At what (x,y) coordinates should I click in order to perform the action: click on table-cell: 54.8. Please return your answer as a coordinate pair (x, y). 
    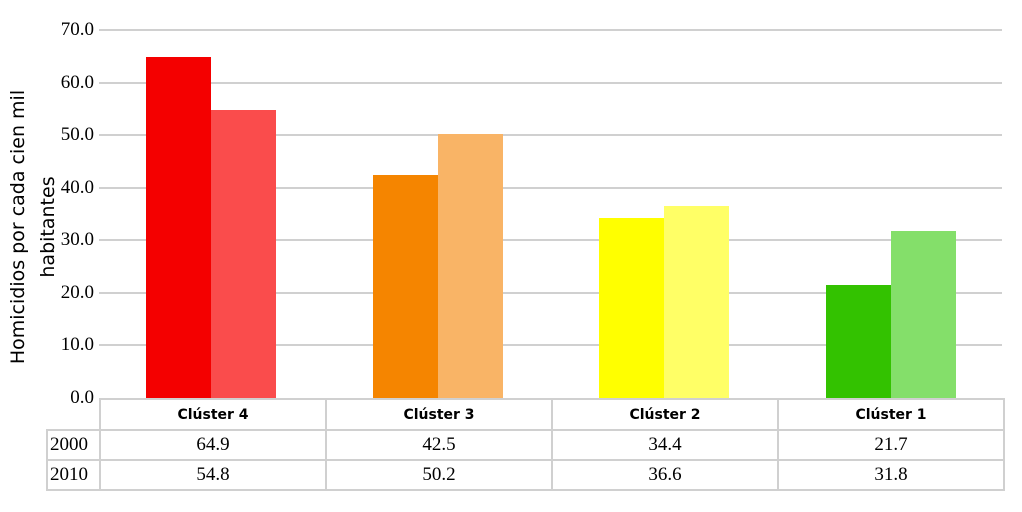
    Looking at the image, I should click on (213, 475).